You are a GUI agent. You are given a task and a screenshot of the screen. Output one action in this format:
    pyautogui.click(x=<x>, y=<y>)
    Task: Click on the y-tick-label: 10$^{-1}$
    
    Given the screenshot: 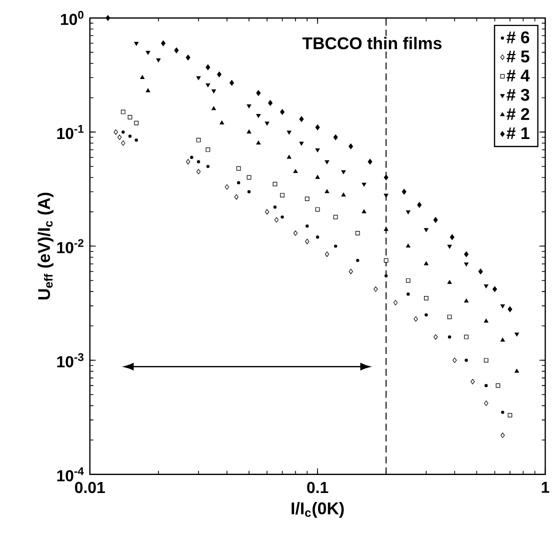 What is the action you would take?
    pyautogui.click(x=70, y=131)
    